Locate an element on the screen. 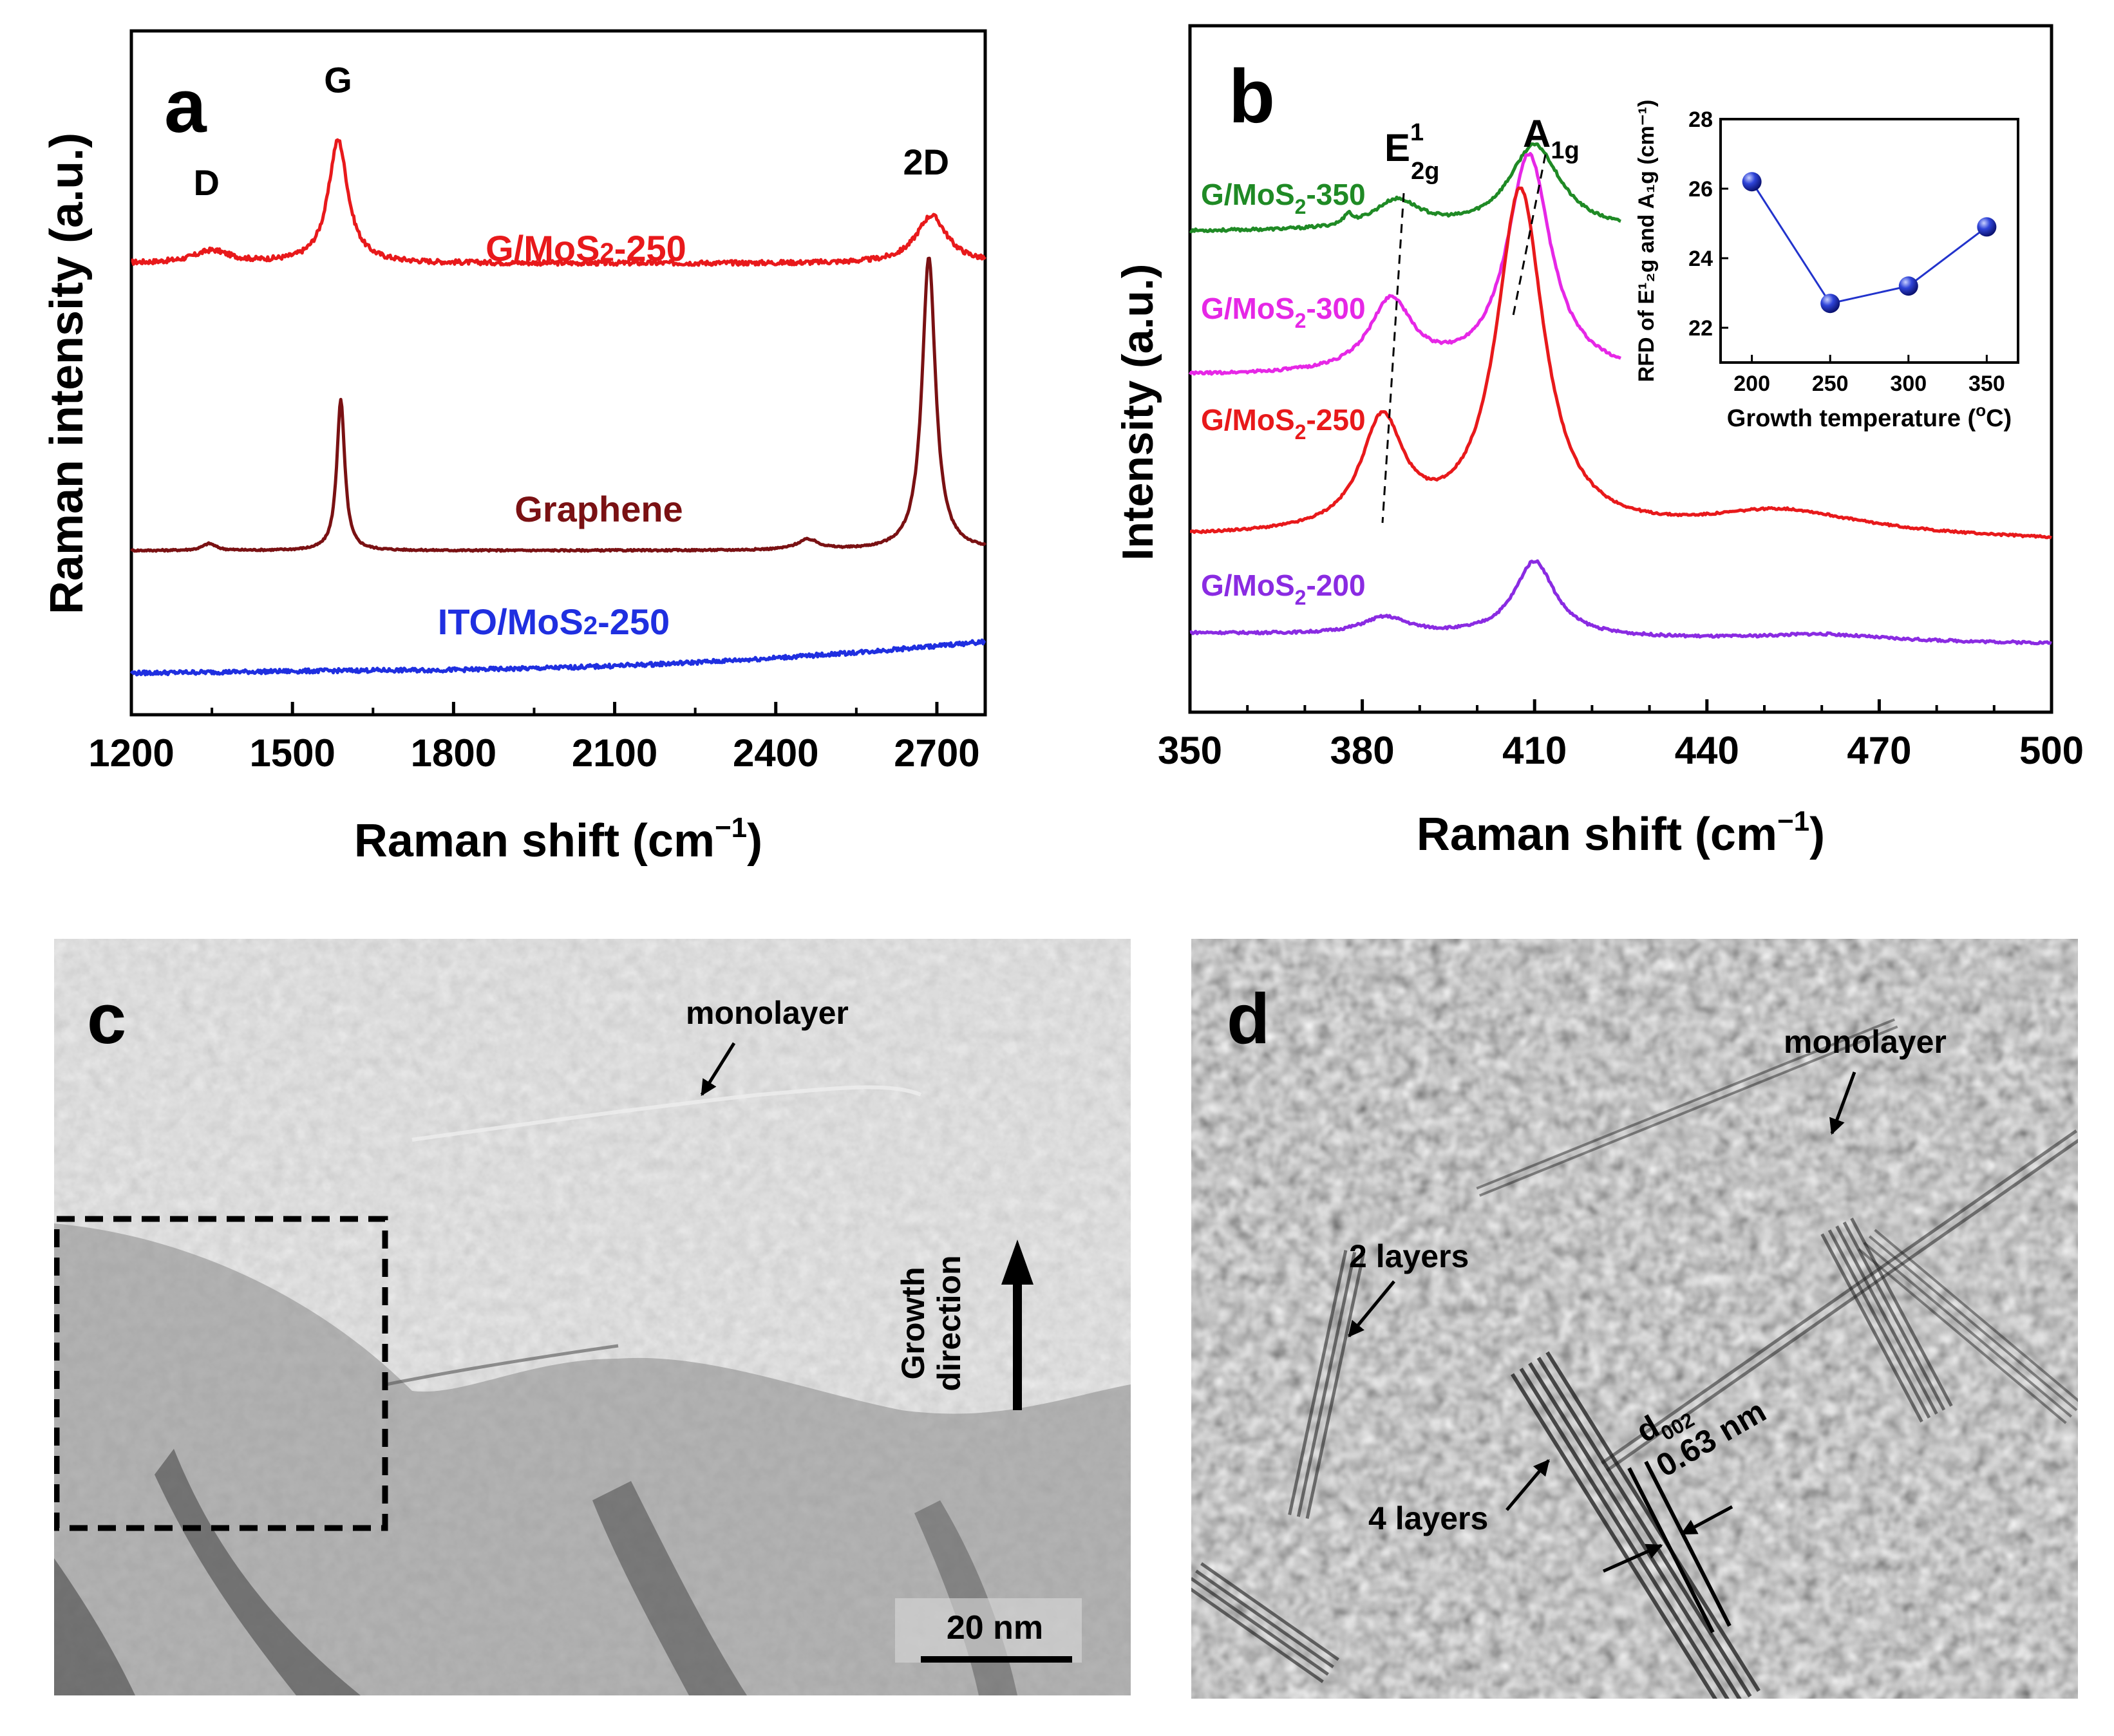  panel-c-monolayer-edge is located at coordinates (666, 1114).